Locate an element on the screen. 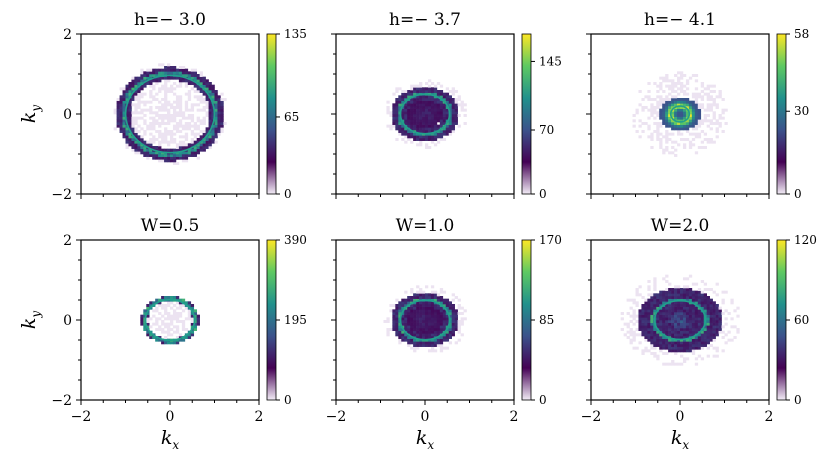  colorbar-tick-label: 85 is located at coordinates (546, 320).